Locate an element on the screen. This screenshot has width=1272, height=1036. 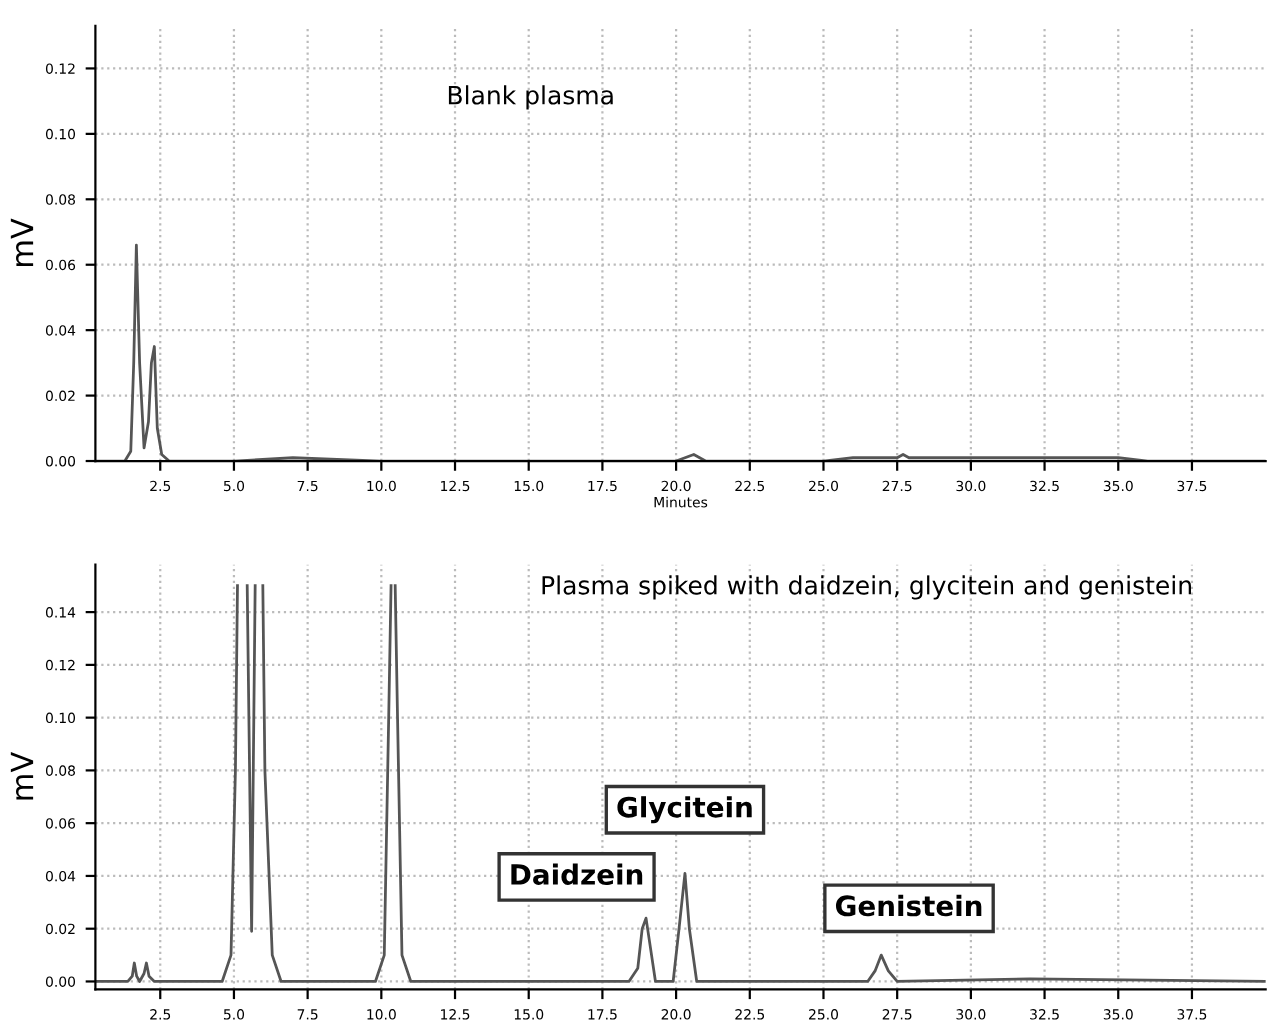
annotation: Glycitein is located at coordinates (684, 810).